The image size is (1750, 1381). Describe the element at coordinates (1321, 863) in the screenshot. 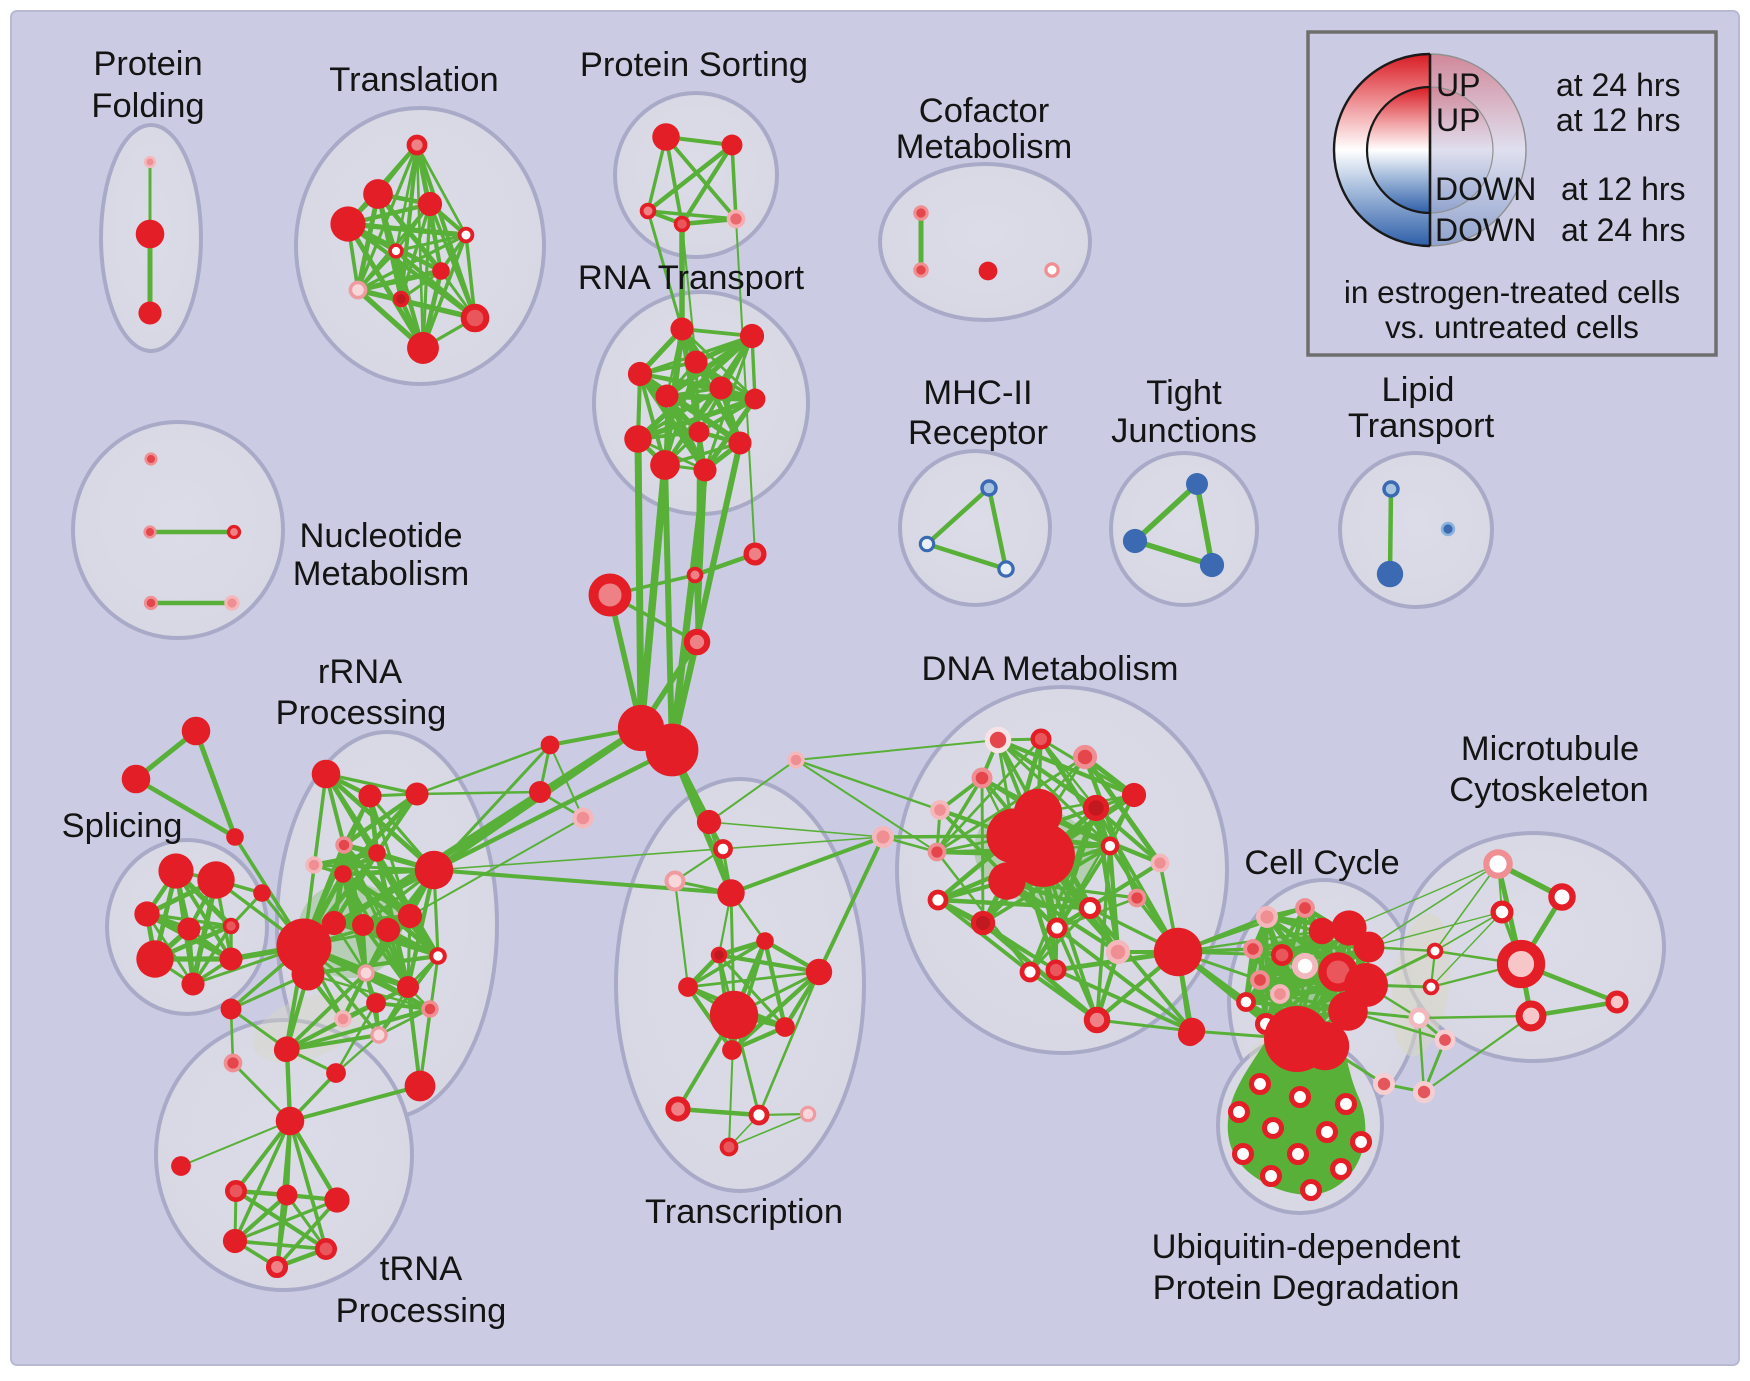

I see `svg-text: Cell Cycle` at that location.